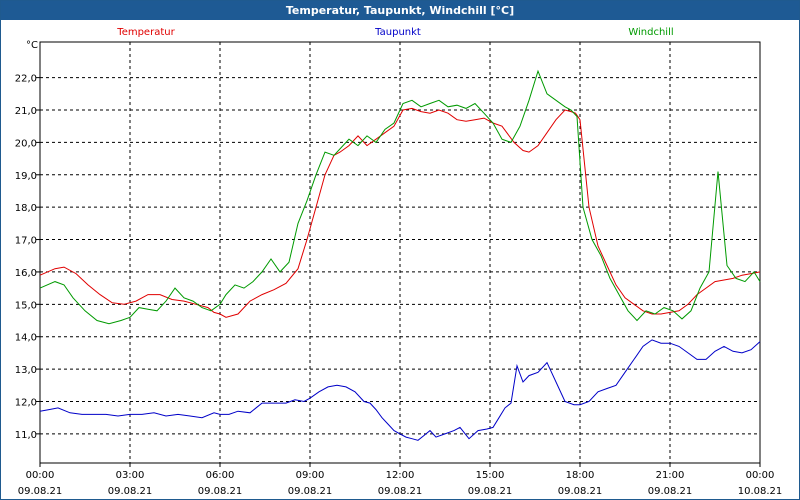 This screenshot has height=500, width=800. What do you see at coordinates (400, 475) in the screenshot?
I see `x-tick-time: 12:00` at bounding box center [400, 475].